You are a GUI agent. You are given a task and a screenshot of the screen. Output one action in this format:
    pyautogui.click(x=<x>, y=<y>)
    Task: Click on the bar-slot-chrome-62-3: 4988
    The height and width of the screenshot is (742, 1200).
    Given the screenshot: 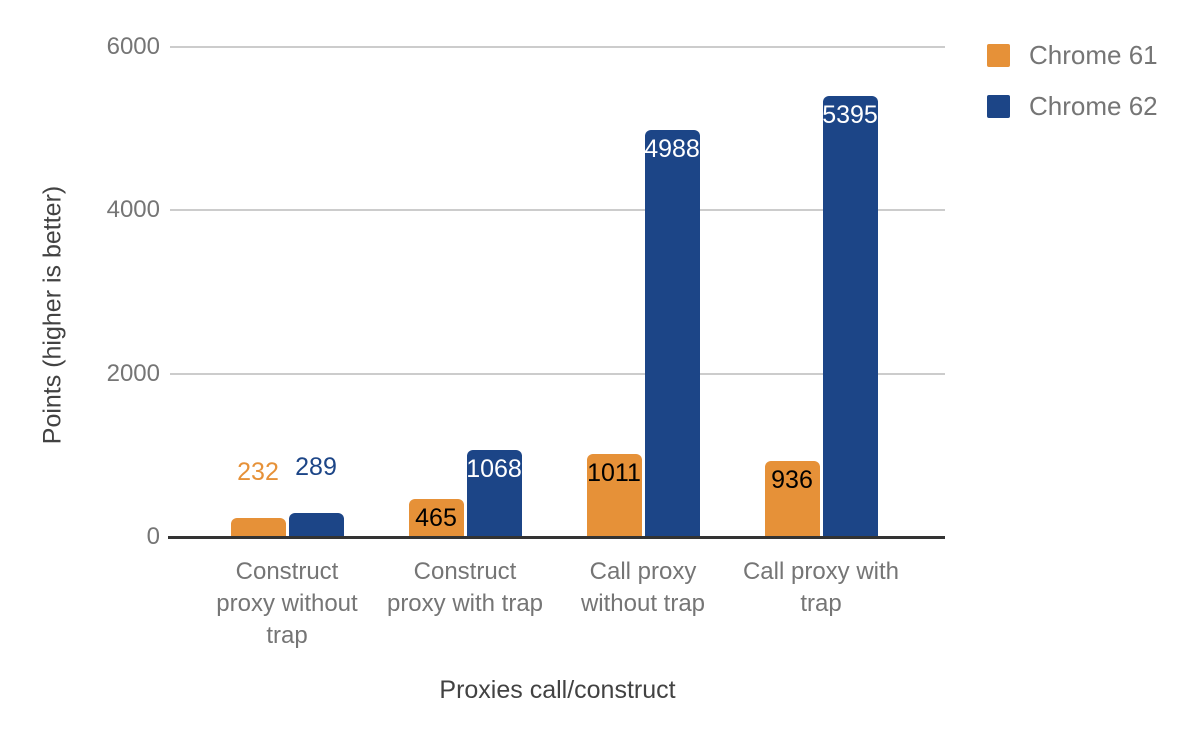 What is the action you would take?
    pyautogui.click(x=672, y=292)
    